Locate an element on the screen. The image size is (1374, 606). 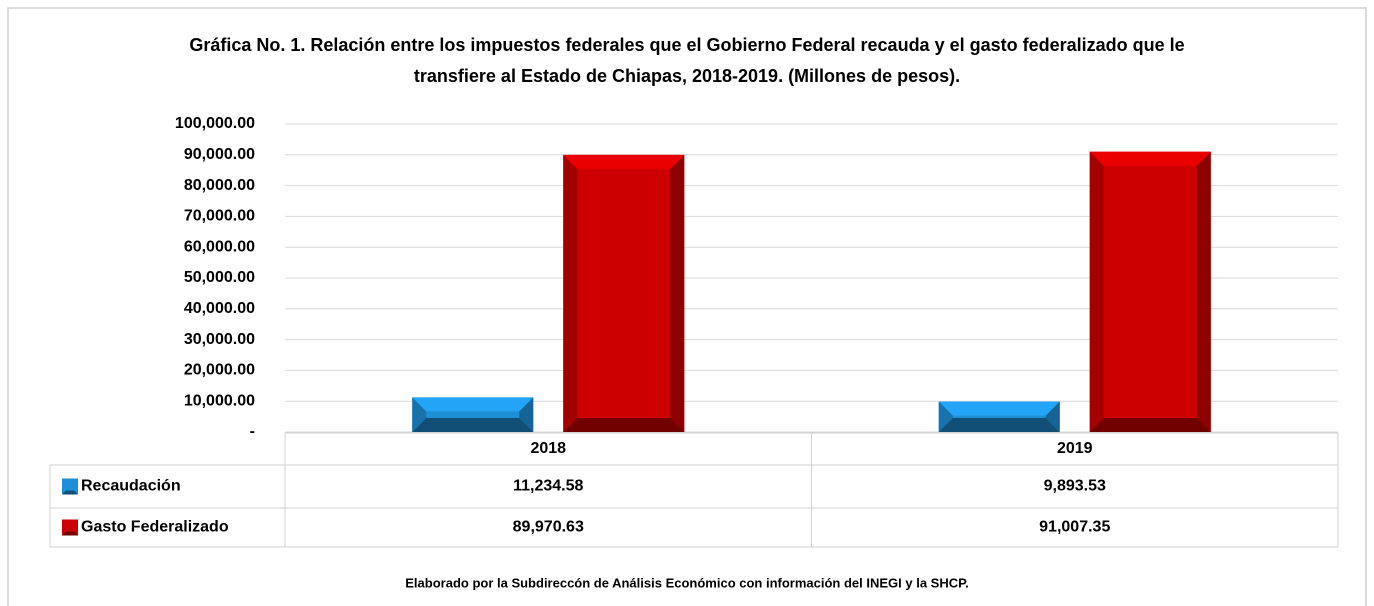
table-value: 89,970.63 is located at coordinates (548, 527).